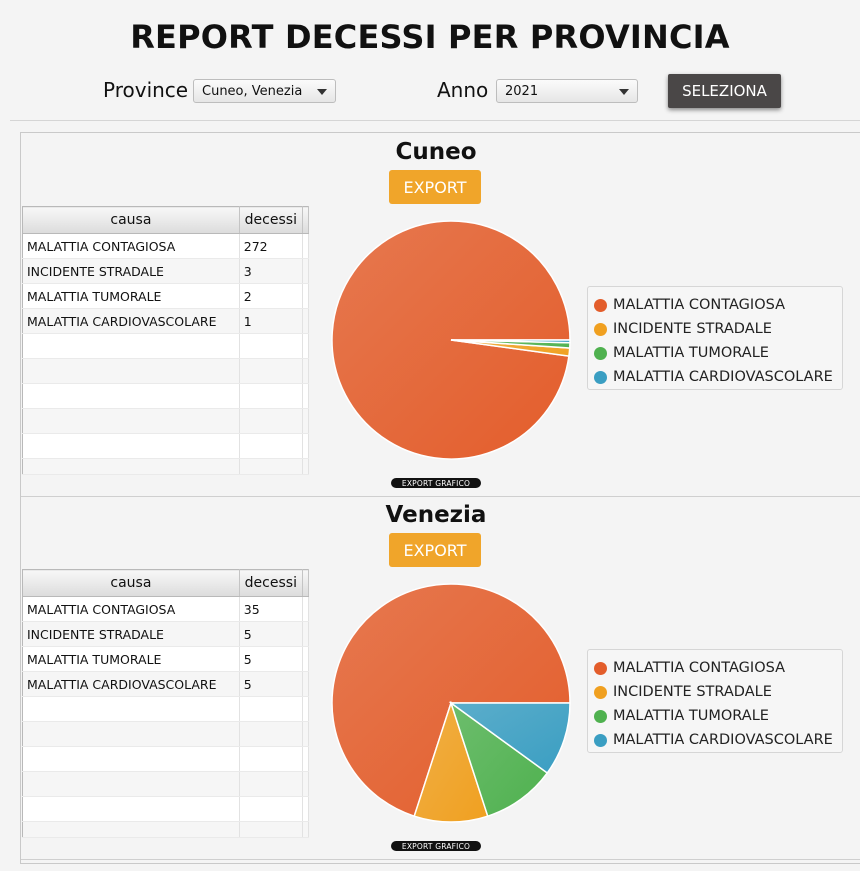  I want to click on cell-decessi: 272, so click(271, 246).